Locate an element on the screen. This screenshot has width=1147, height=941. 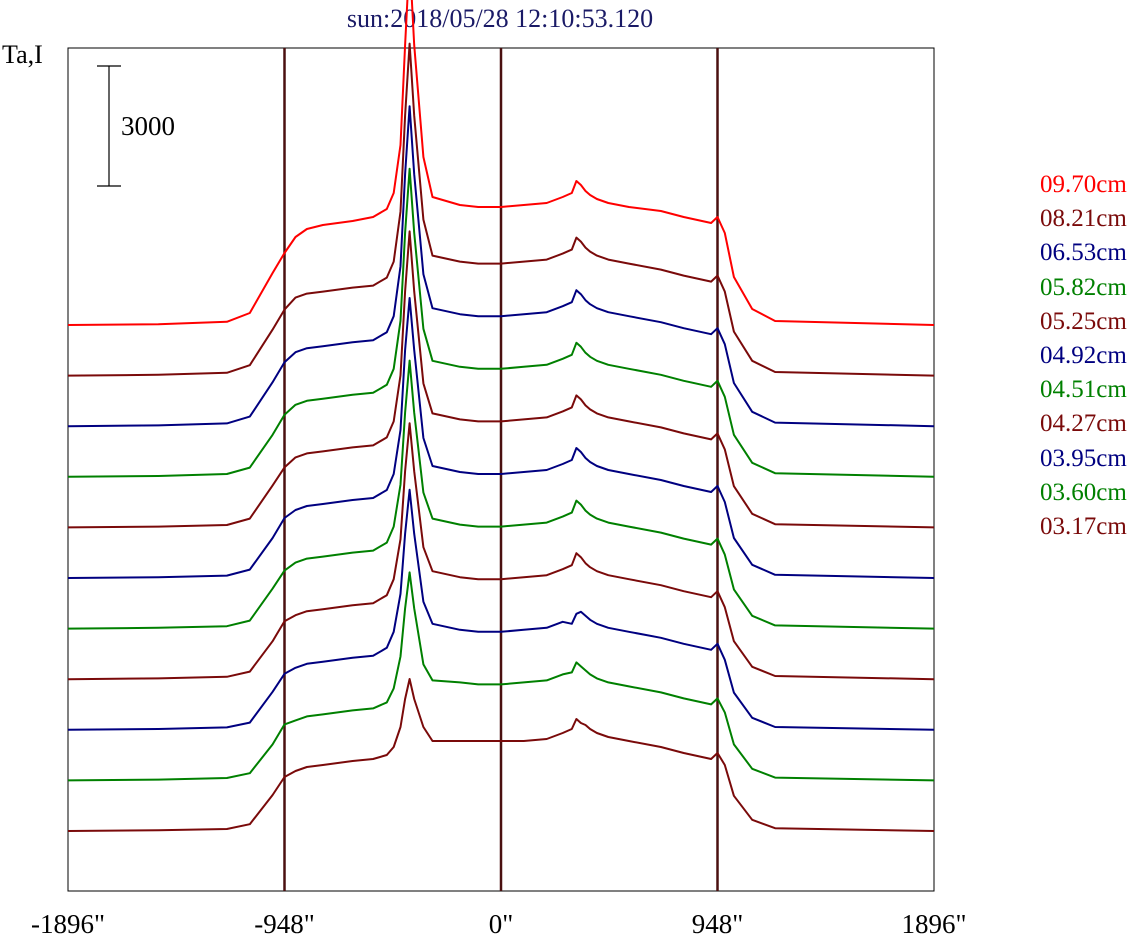
legend-item: 05.25cm is located at coordinates (1083, 321).